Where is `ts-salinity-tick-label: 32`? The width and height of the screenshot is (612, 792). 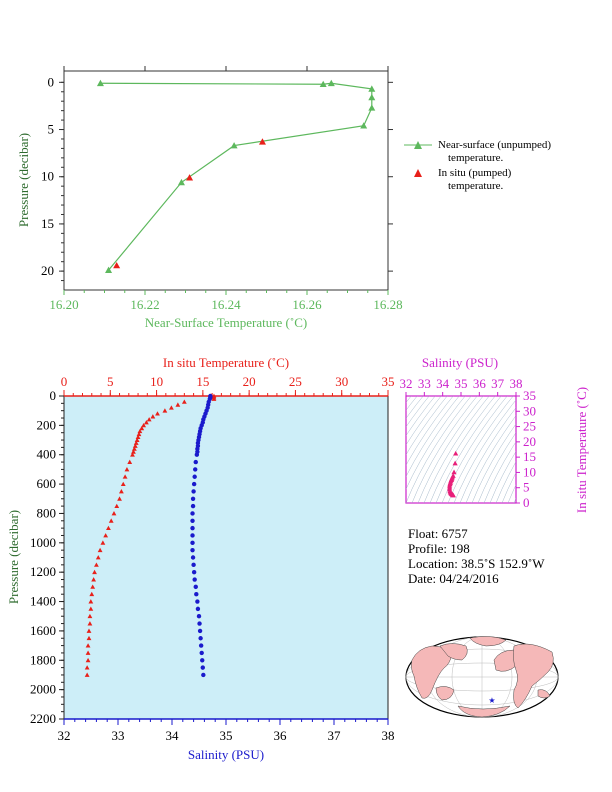 ts-salinity-tick-label: 32 is located at coordinates (406, 383).